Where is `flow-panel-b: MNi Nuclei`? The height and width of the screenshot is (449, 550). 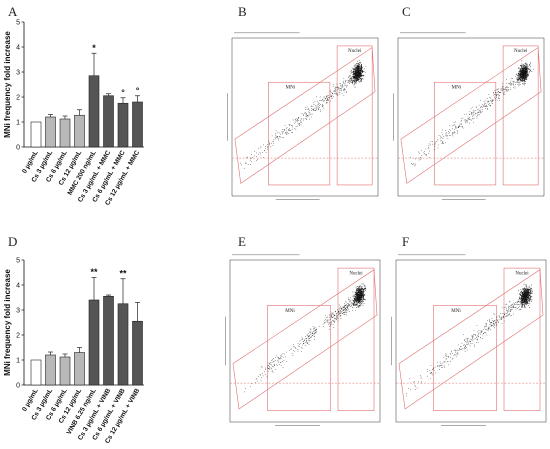
flow-panel-b: MNi Nuclei is located at coordinates (303, 116).